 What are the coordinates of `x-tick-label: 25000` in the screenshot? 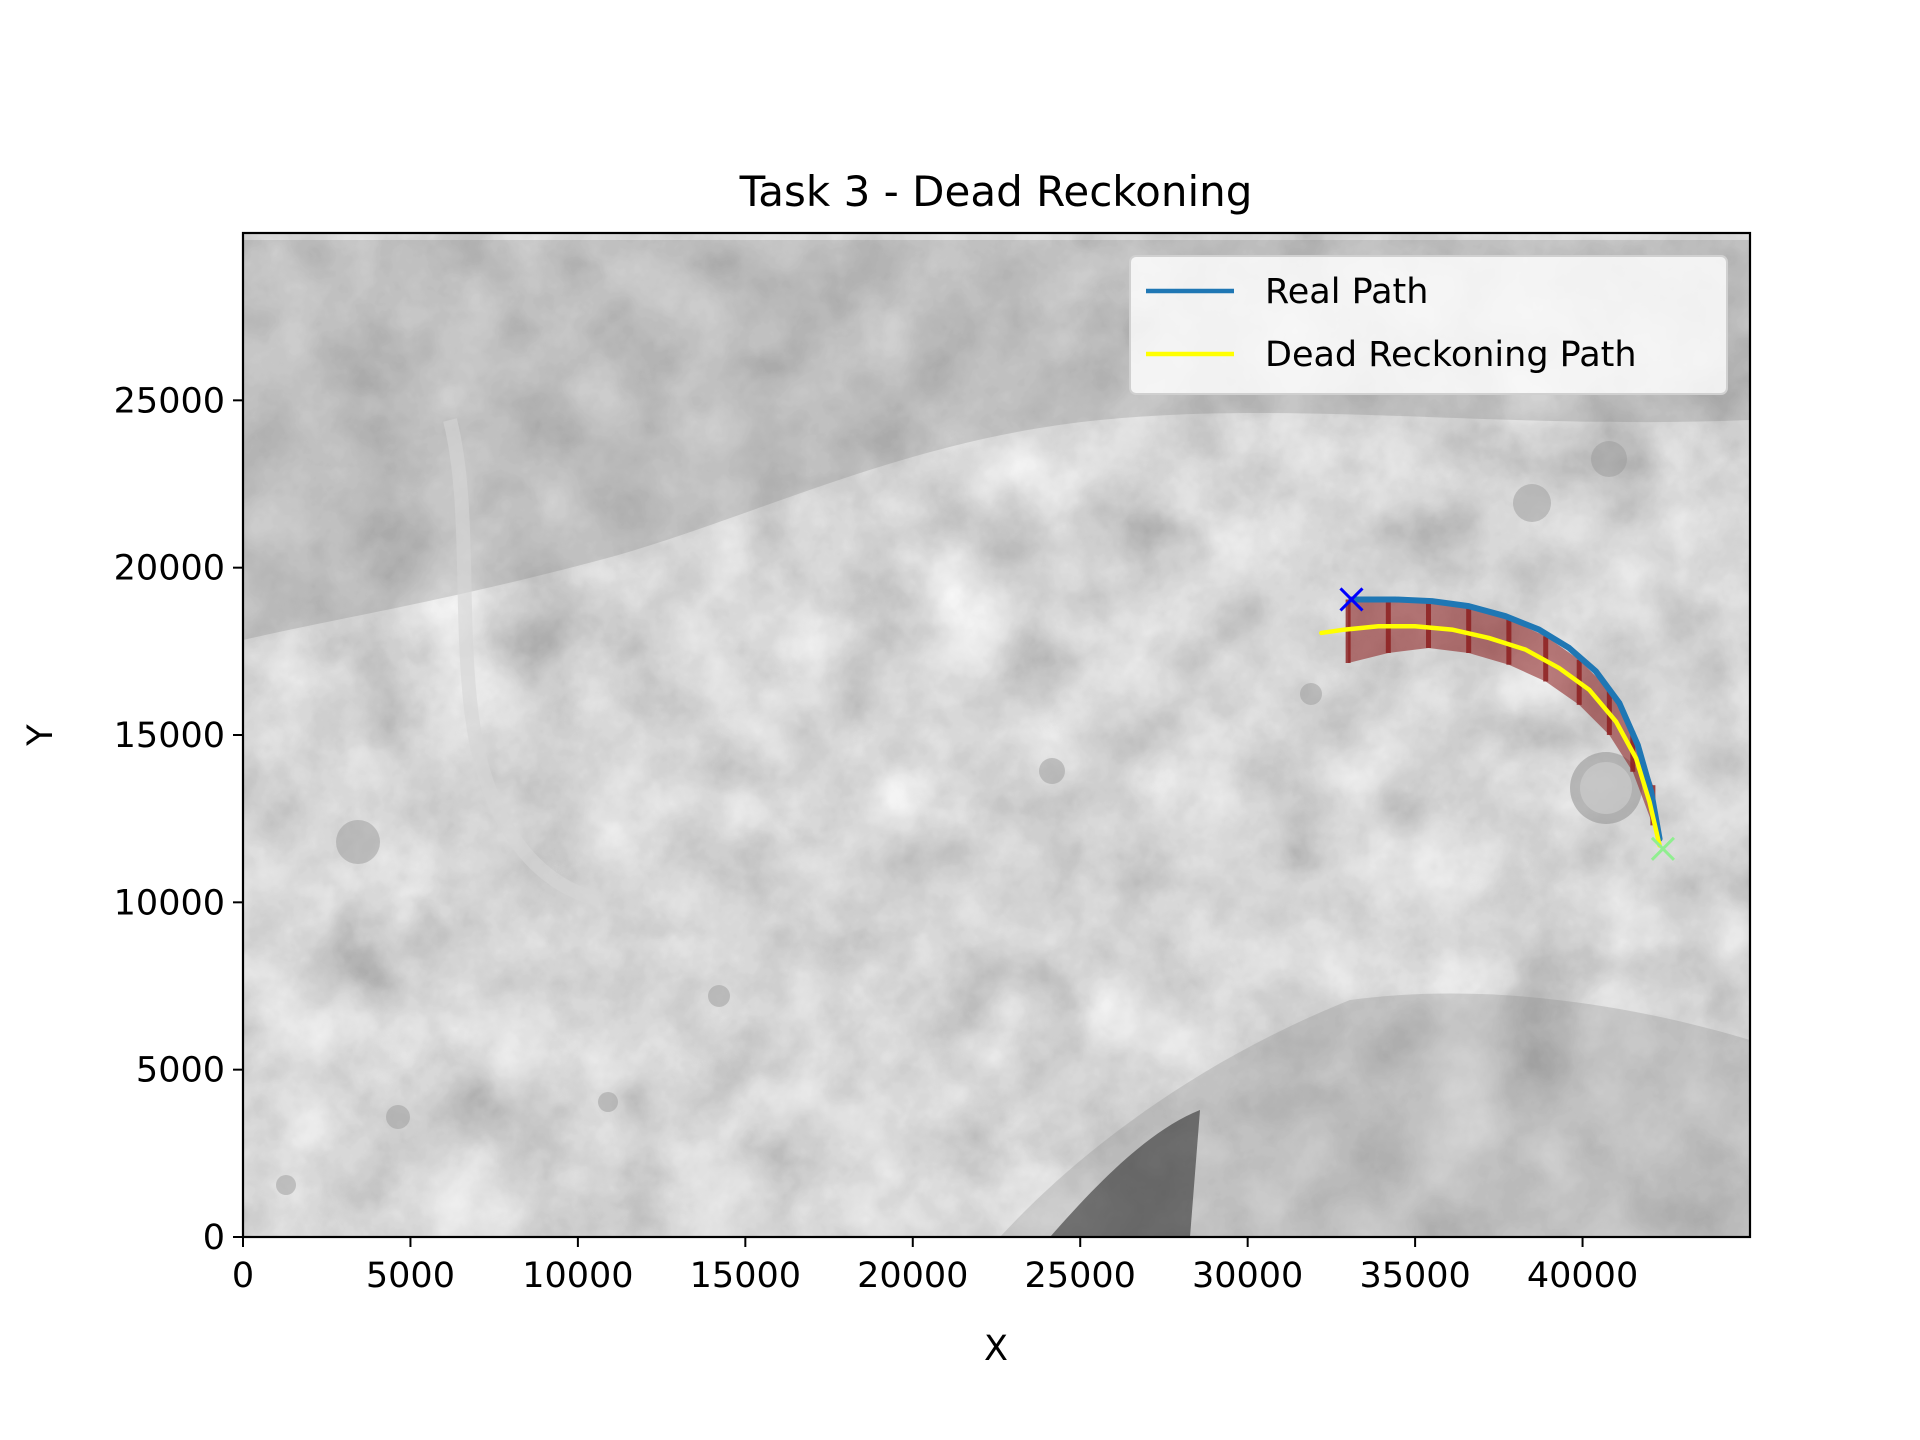 It's located at (1080, 1276).